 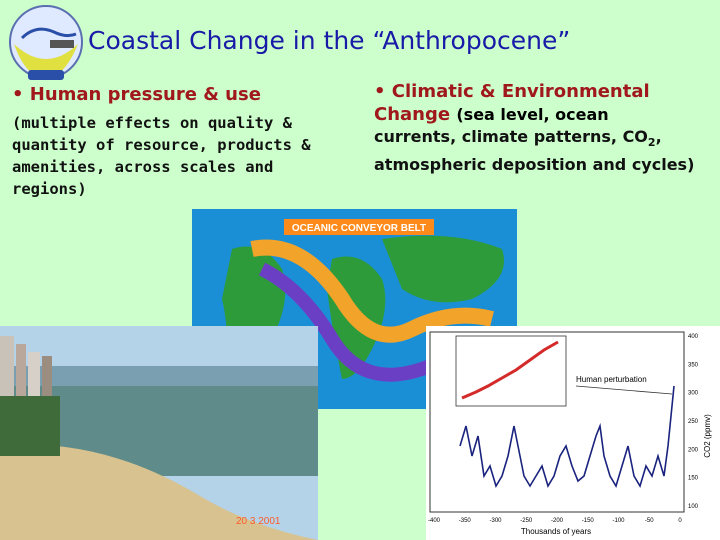 What do you see at coordinates (329, 40) in the screenshot?
I see `page-title: Coastal Change in the “Anthropocene”` at bounding box center [329, 40].